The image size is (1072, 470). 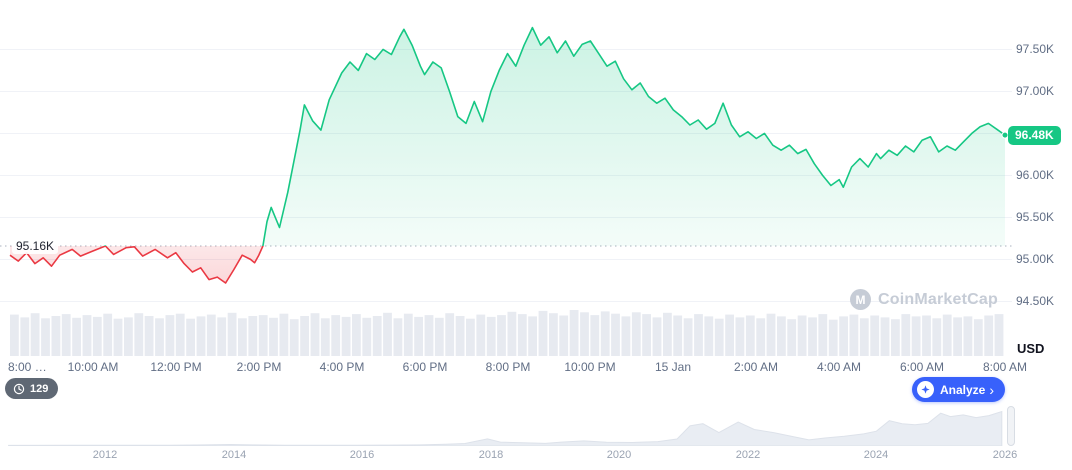 I want to click on analyze-ai-icon, so click(x=925, y=389).